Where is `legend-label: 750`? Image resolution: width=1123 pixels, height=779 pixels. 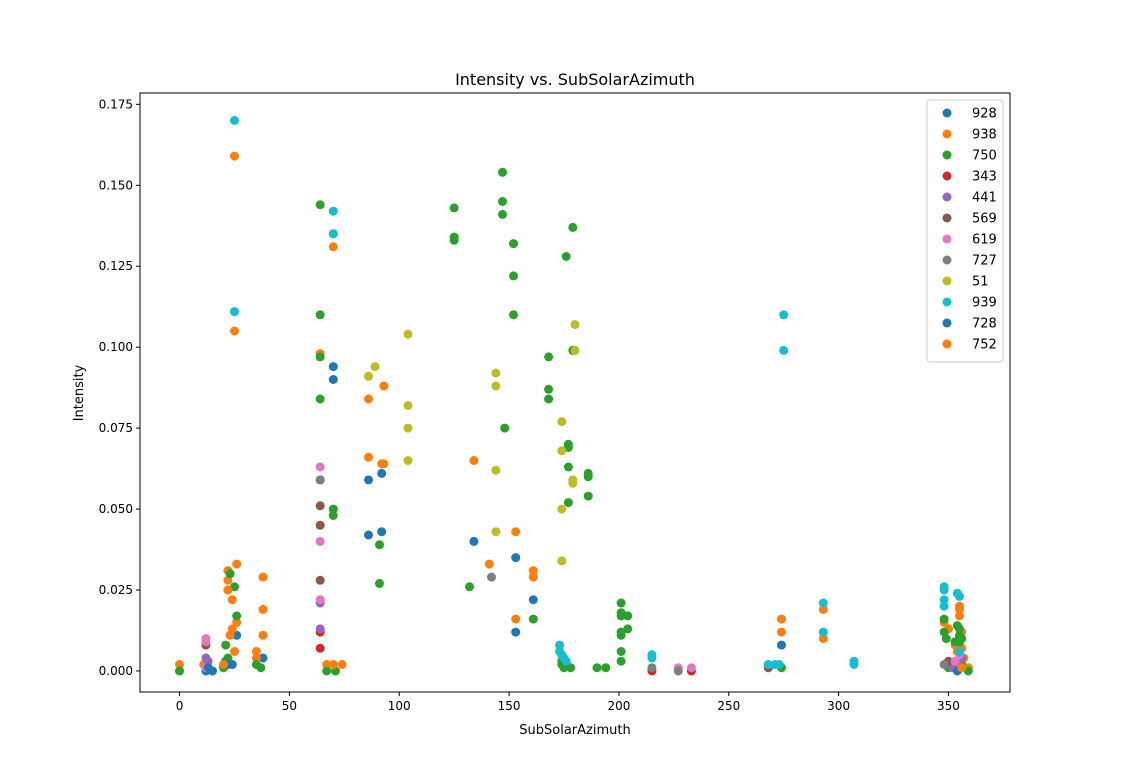 legend-label: 750 is located at coordinates (984, 156).